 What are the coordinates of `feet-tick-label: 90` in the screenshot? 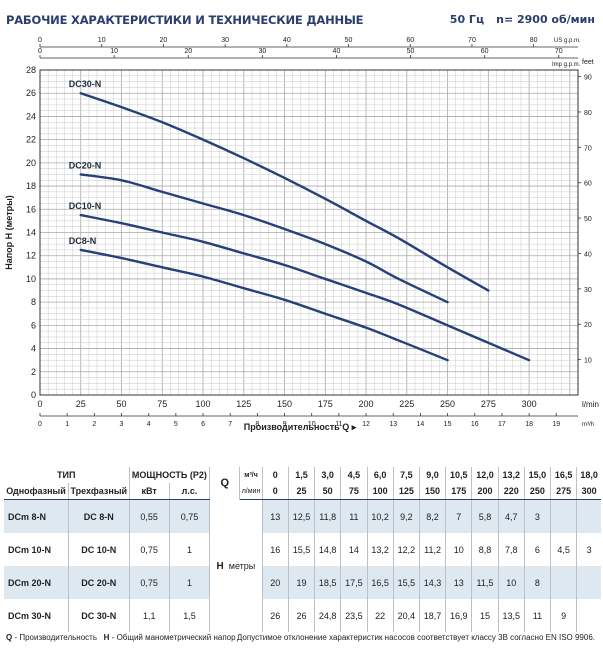 It's located at (588, 78).